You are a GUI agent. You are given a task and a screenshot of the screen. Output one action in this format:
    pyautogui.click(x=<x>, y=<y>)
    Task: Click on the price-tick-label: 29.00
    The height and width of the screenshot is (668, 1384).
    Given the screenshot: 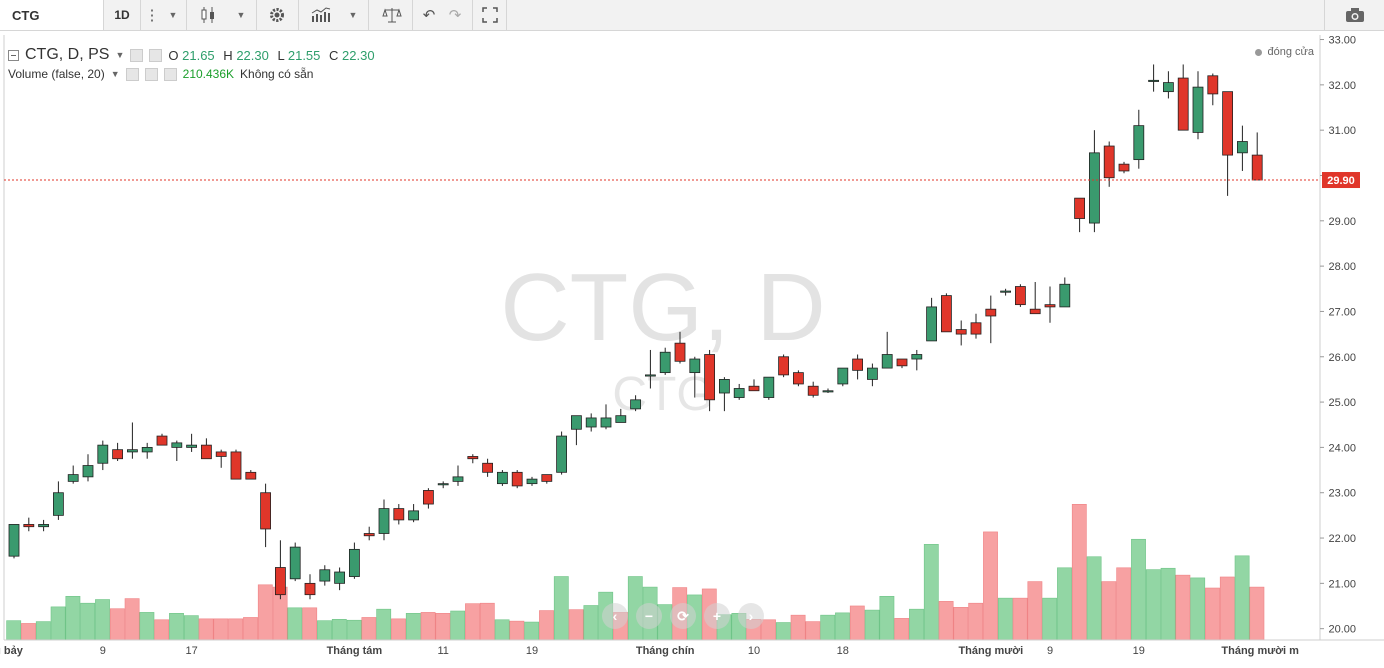 What is the action you would take?
    pyautogui.click(x=1342, y=222)
    